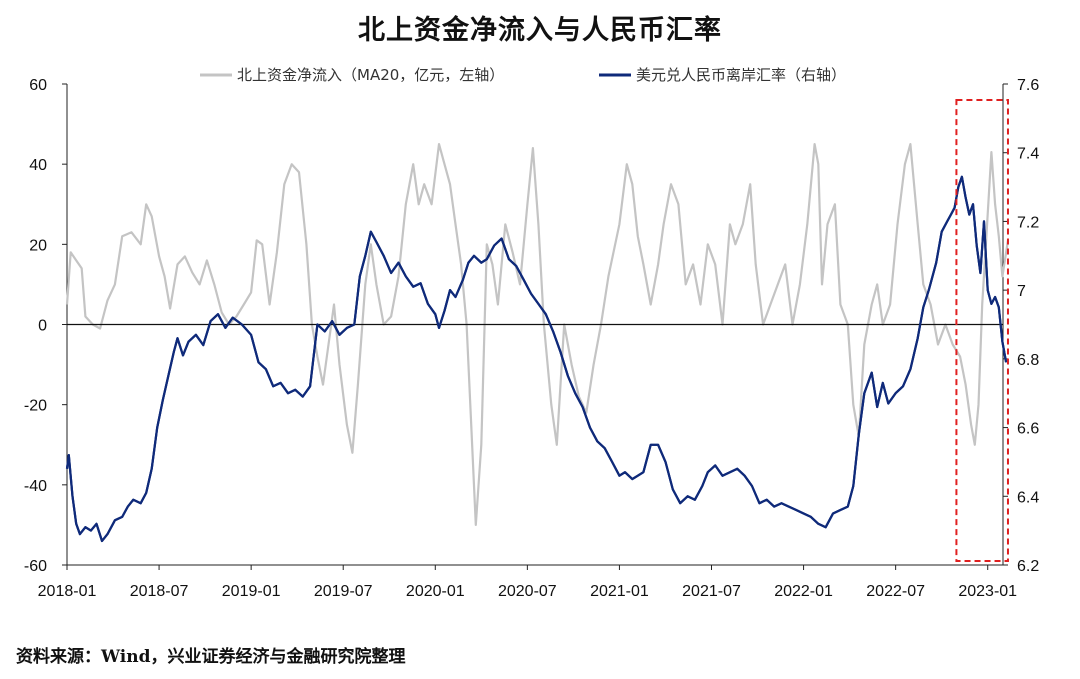 The image size is (1080, 679). What do you see at coordinates (895, 591) in the screenshot?
I see `x-tick-label: 2022-07` at bounding box center [895, 591].